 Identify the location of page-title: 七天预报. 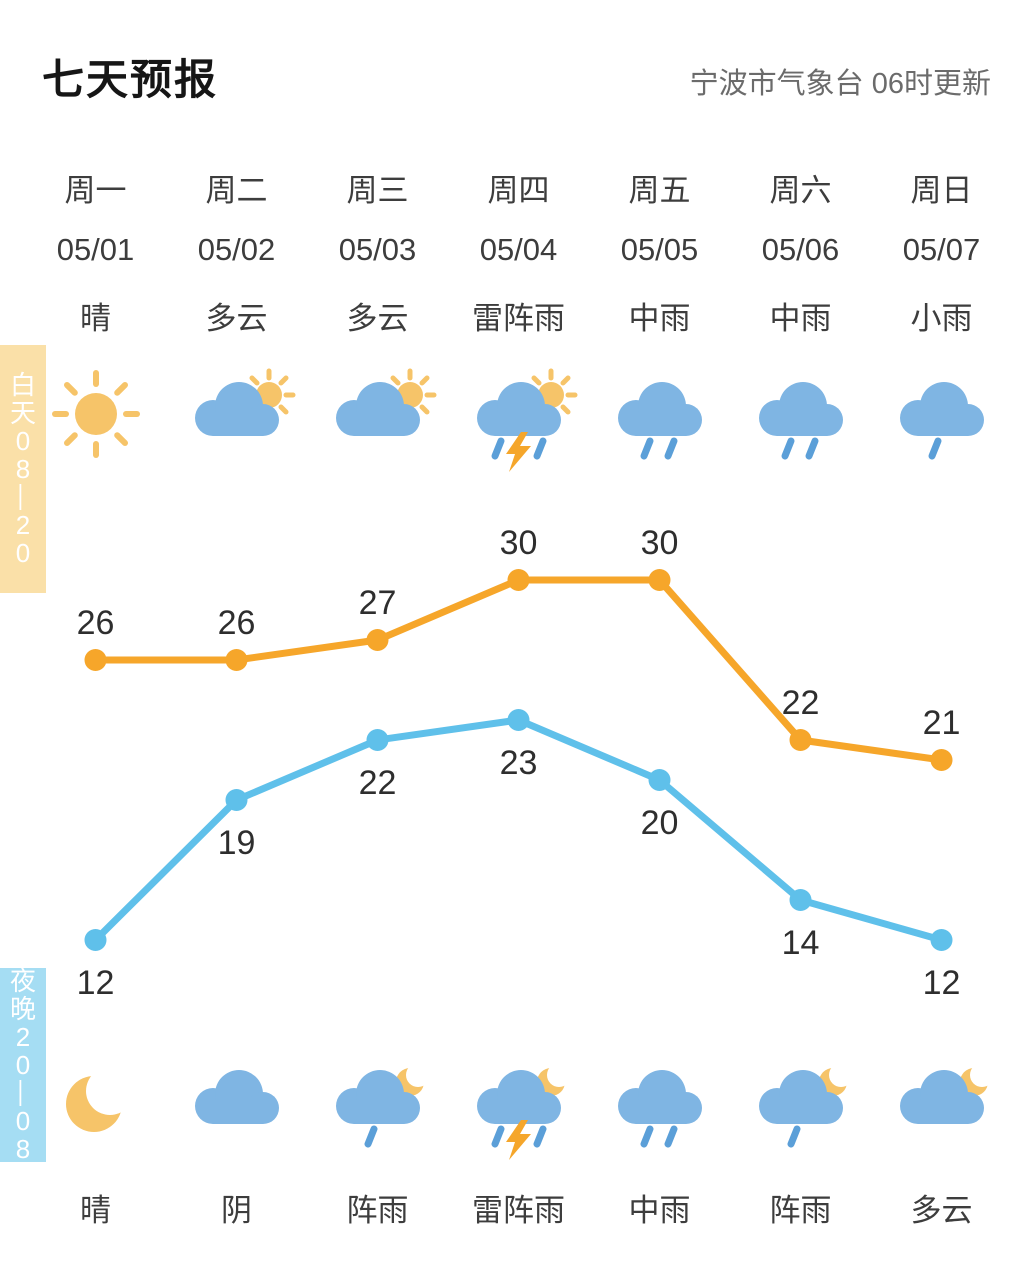
(130, 79).